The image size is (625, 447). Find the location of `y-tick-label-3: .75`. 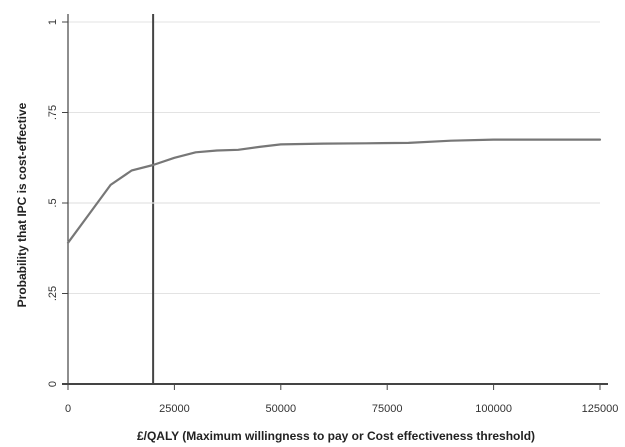

y-tick-label-3: .75 is located at coordinates (53, 112).